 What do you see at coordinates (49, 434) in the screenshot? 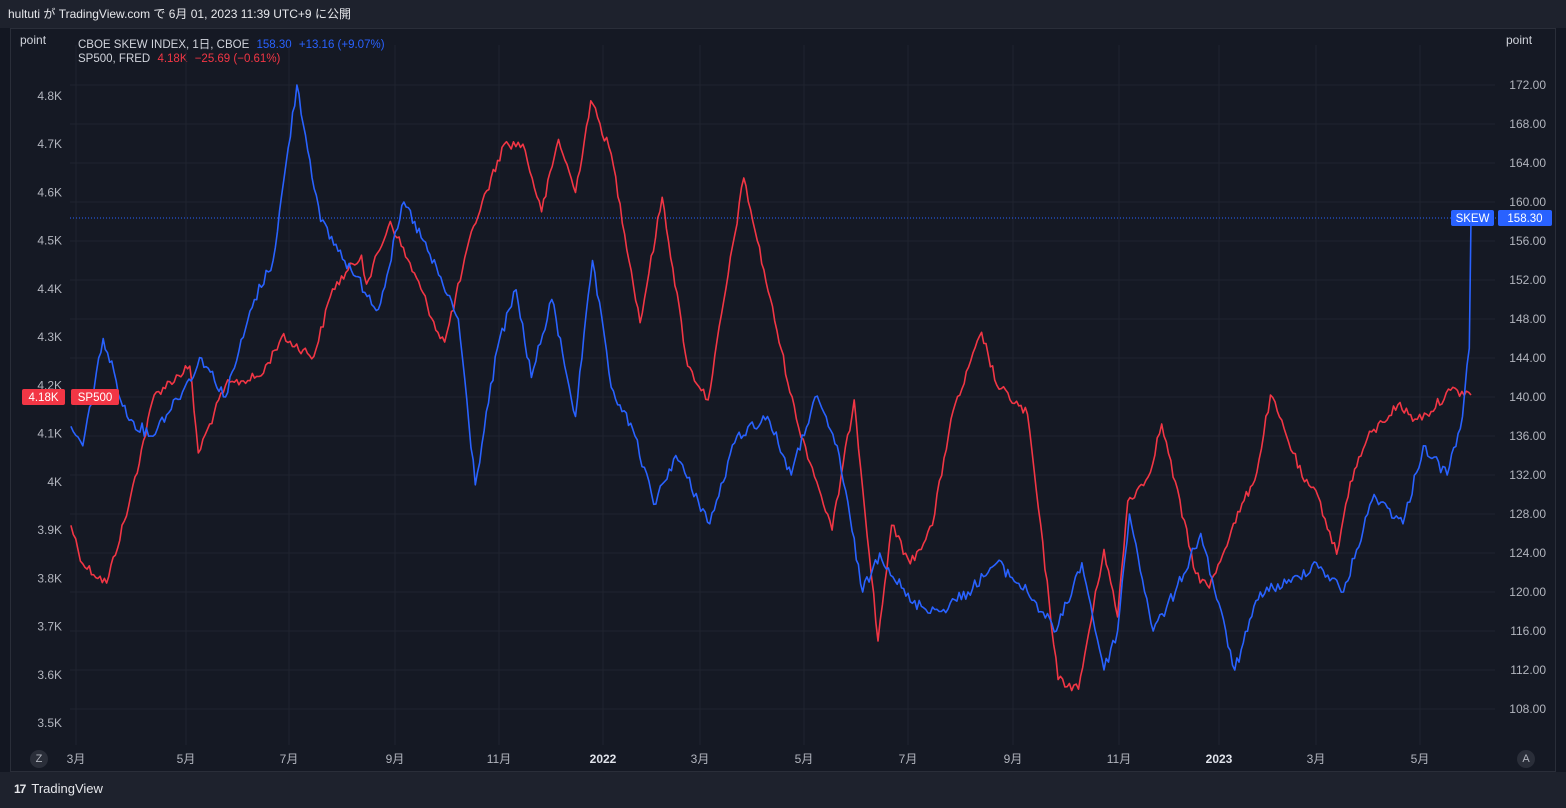
I see `left-tick-label: 4.1K` at bounding box center [49, 434].